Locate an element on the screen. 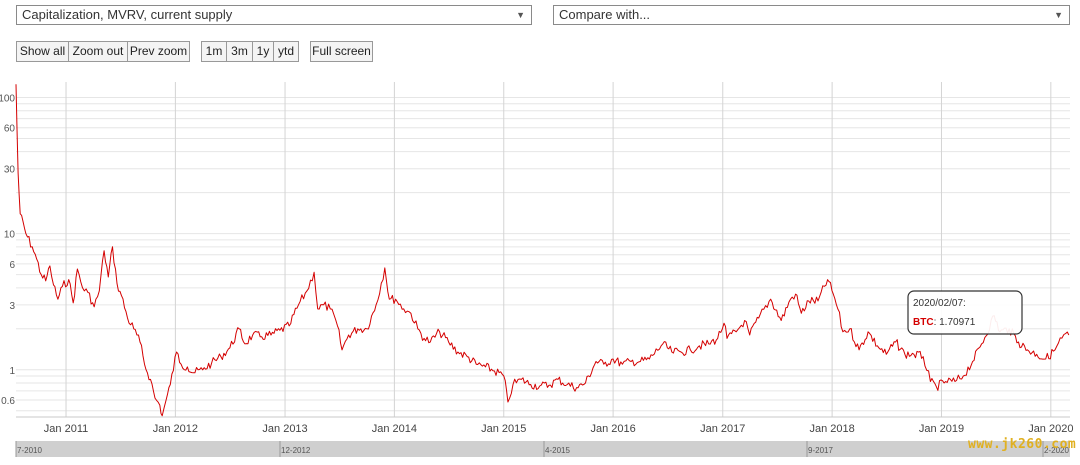 The width and height of the screenshot is (1080, 465). navigator-label: 4-2015 is located at coordinates (557, 450).